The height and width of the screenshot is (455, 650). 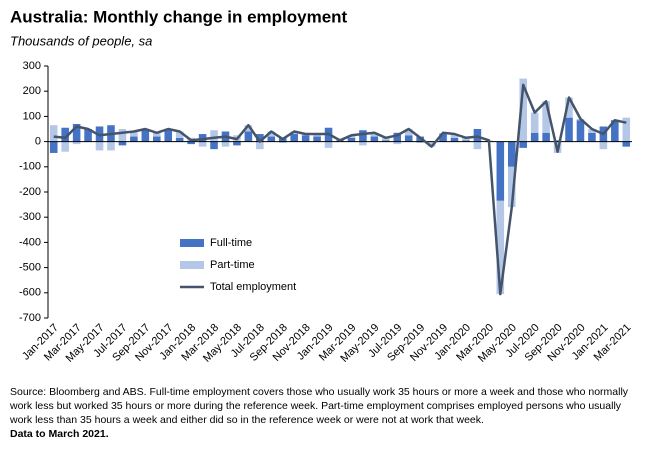 I want to click on legend-label: Full-time, so click(x=231, y=243).